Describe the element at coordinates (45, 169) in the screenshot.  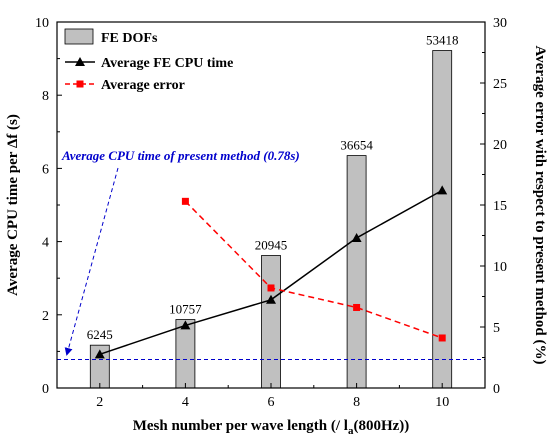
I see `y-left-tick-label: 6` at that location.